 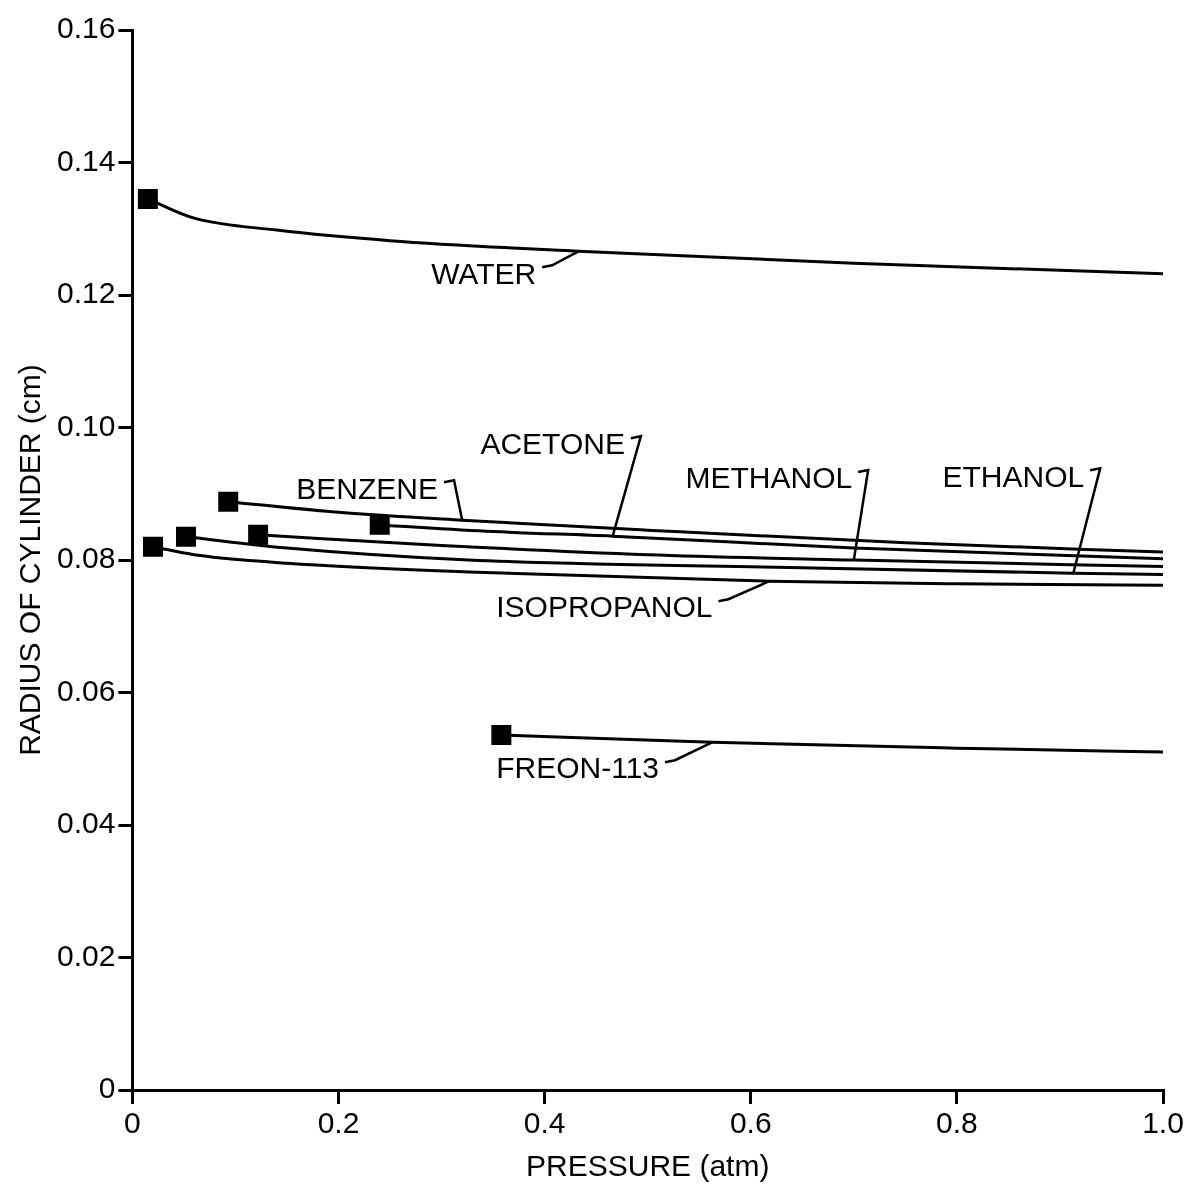 What do you see at coordinates (604, 607) in the screenshot?
I see `annotation: ISOPROPANOL` at bounding box center [604, 607].